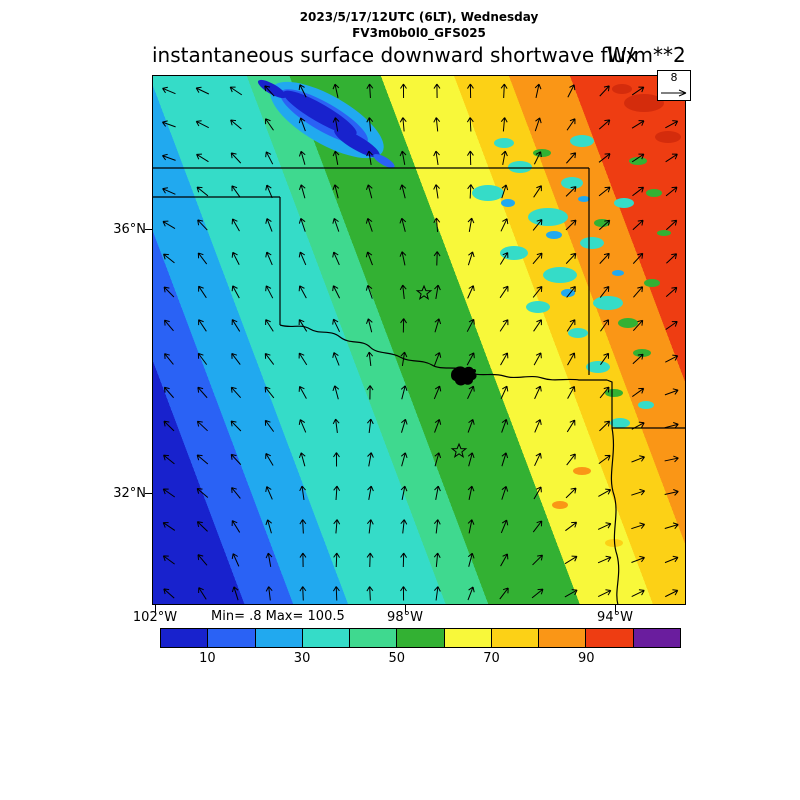 This screenshot has height=800, width=800. Describe the element at coordinates (148, 229) in the screenshot. I see `lat-tick-36n` at that location.